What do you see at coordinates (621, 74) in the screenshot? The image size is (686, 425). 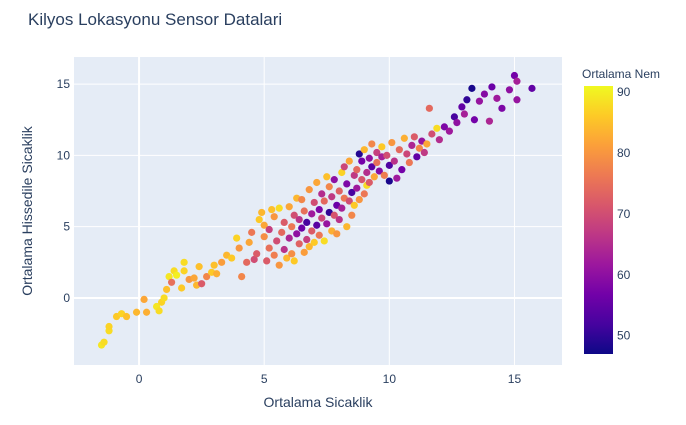 I see `colorbar-title: Ortalama Nem` at bounding box center [621, 74].